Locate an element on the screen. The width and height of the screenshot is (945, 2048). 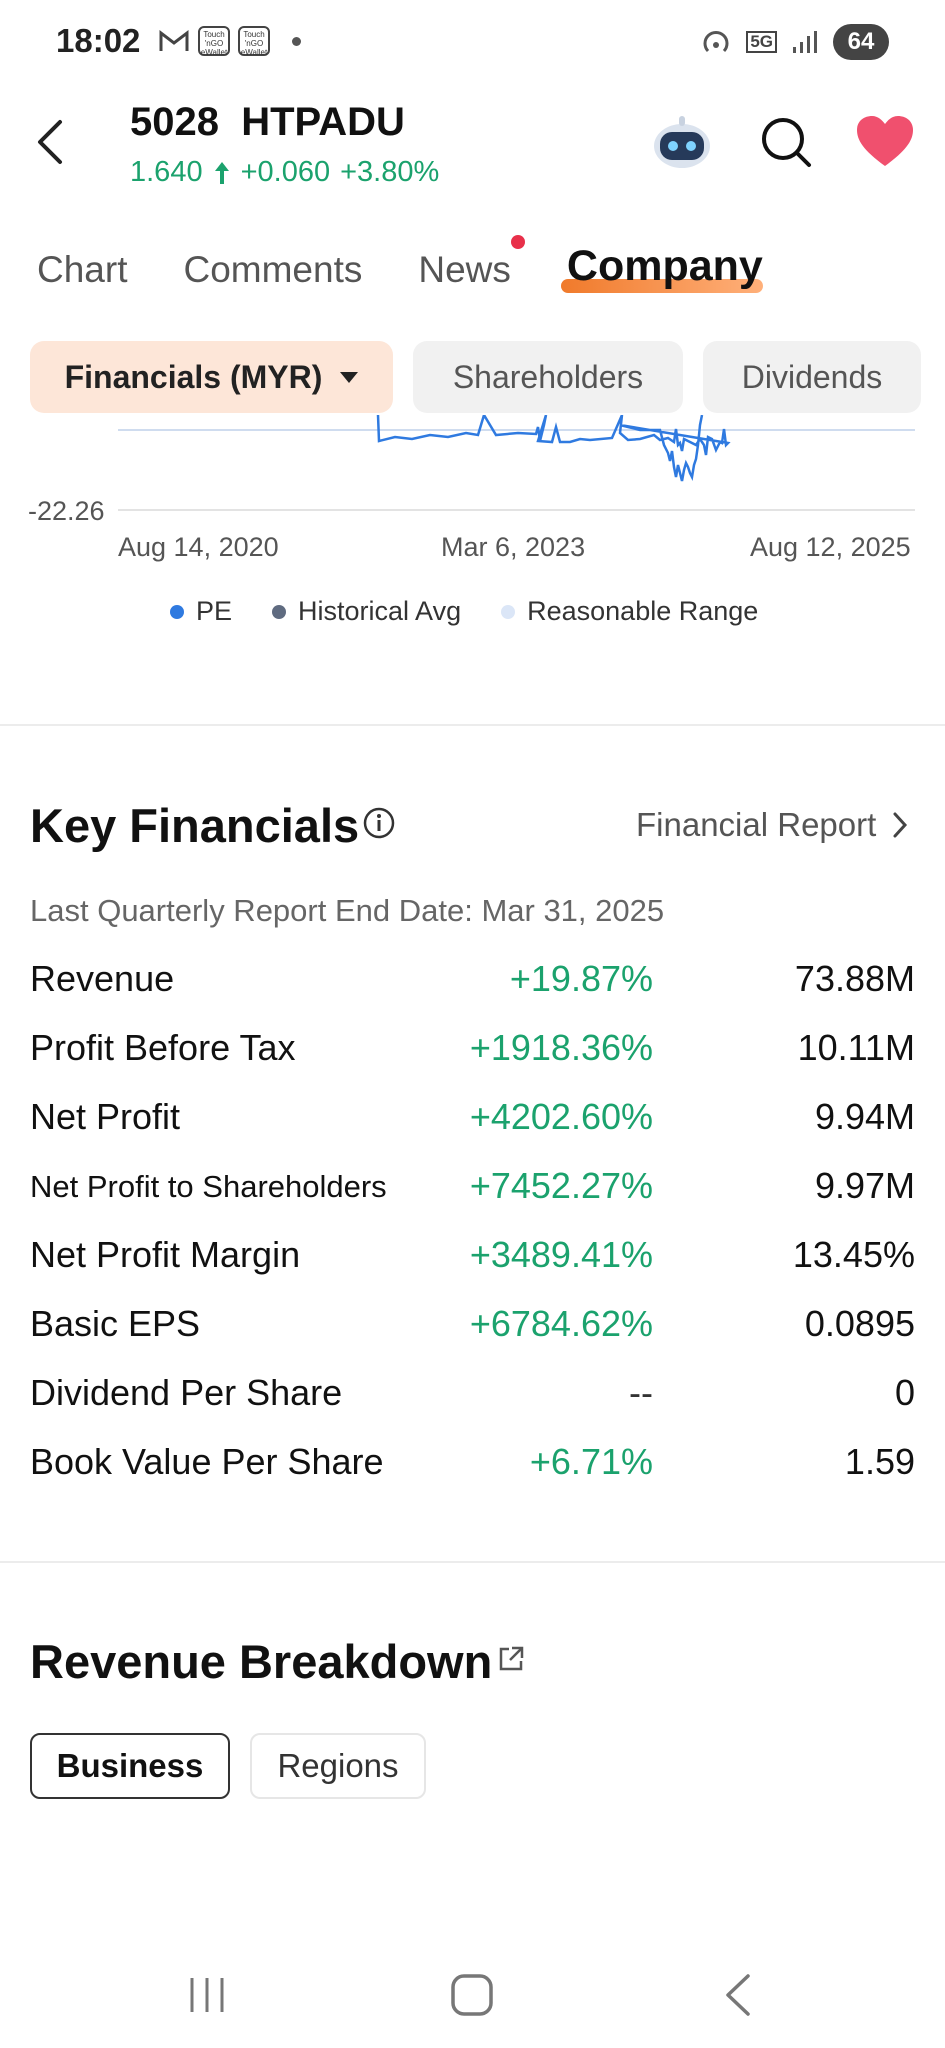
stock-price: 1.640 is located at coordinates (166, 172).